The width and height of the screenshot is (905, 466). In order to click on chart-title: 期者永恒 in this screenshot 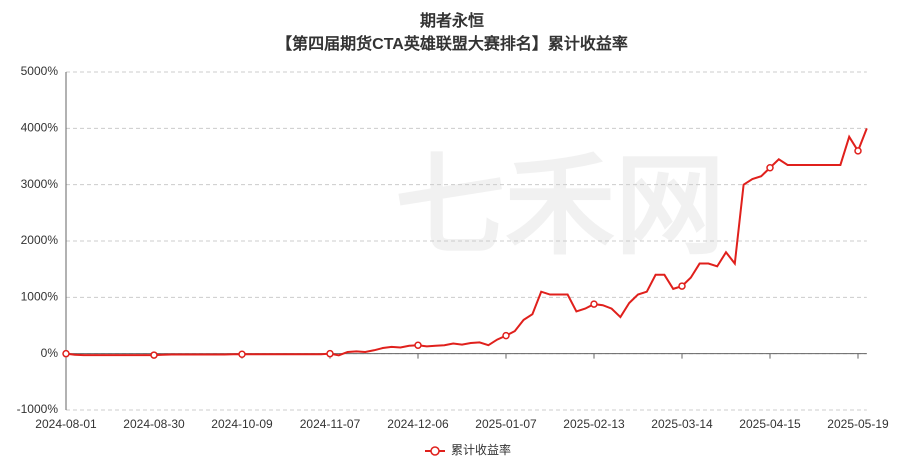, I will do `click(452, 20)`.